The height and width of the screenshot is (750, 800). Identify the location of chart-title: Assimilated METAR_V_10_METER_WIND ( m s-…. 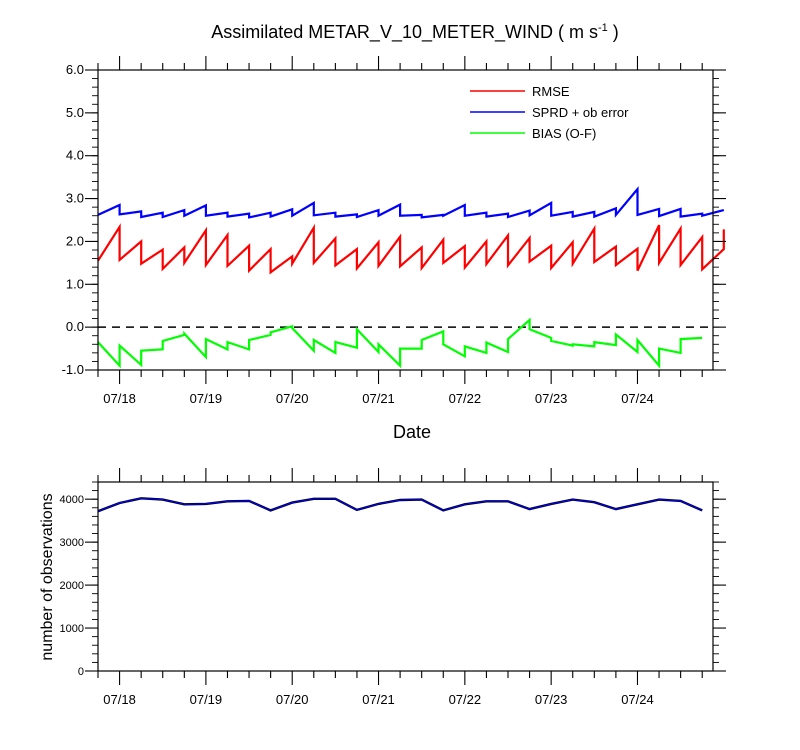
(400, 32).